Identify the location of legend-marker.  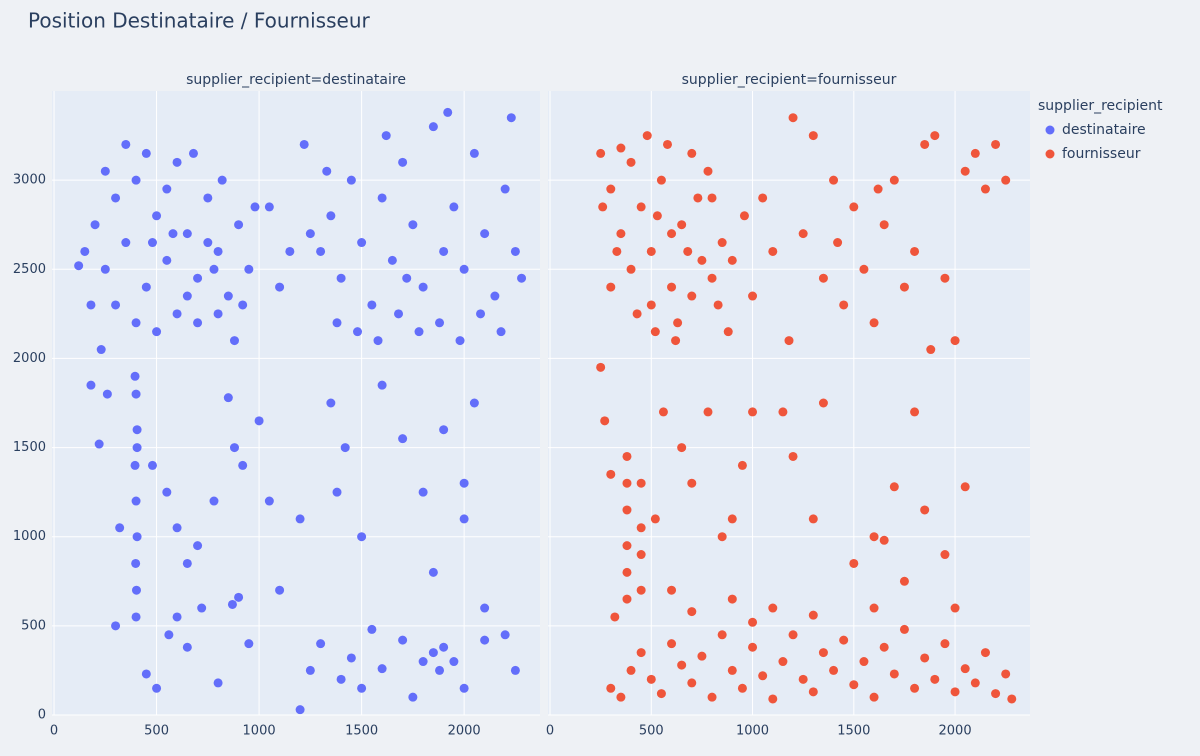
(1050, 154).